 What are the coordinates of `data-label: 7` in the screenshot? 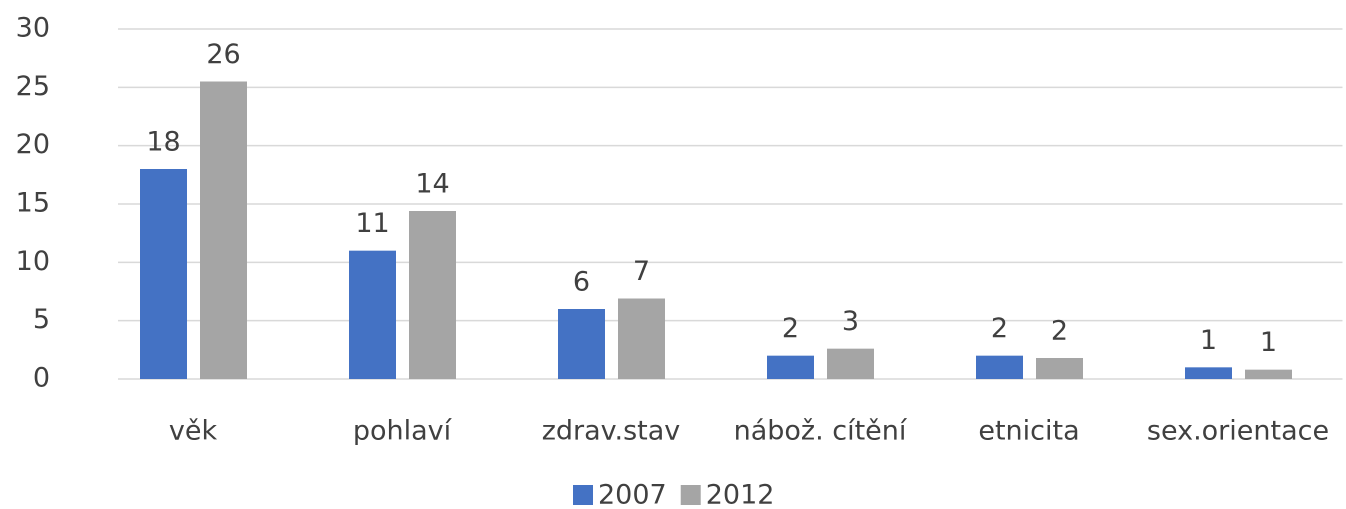 It's located at (641, 271).